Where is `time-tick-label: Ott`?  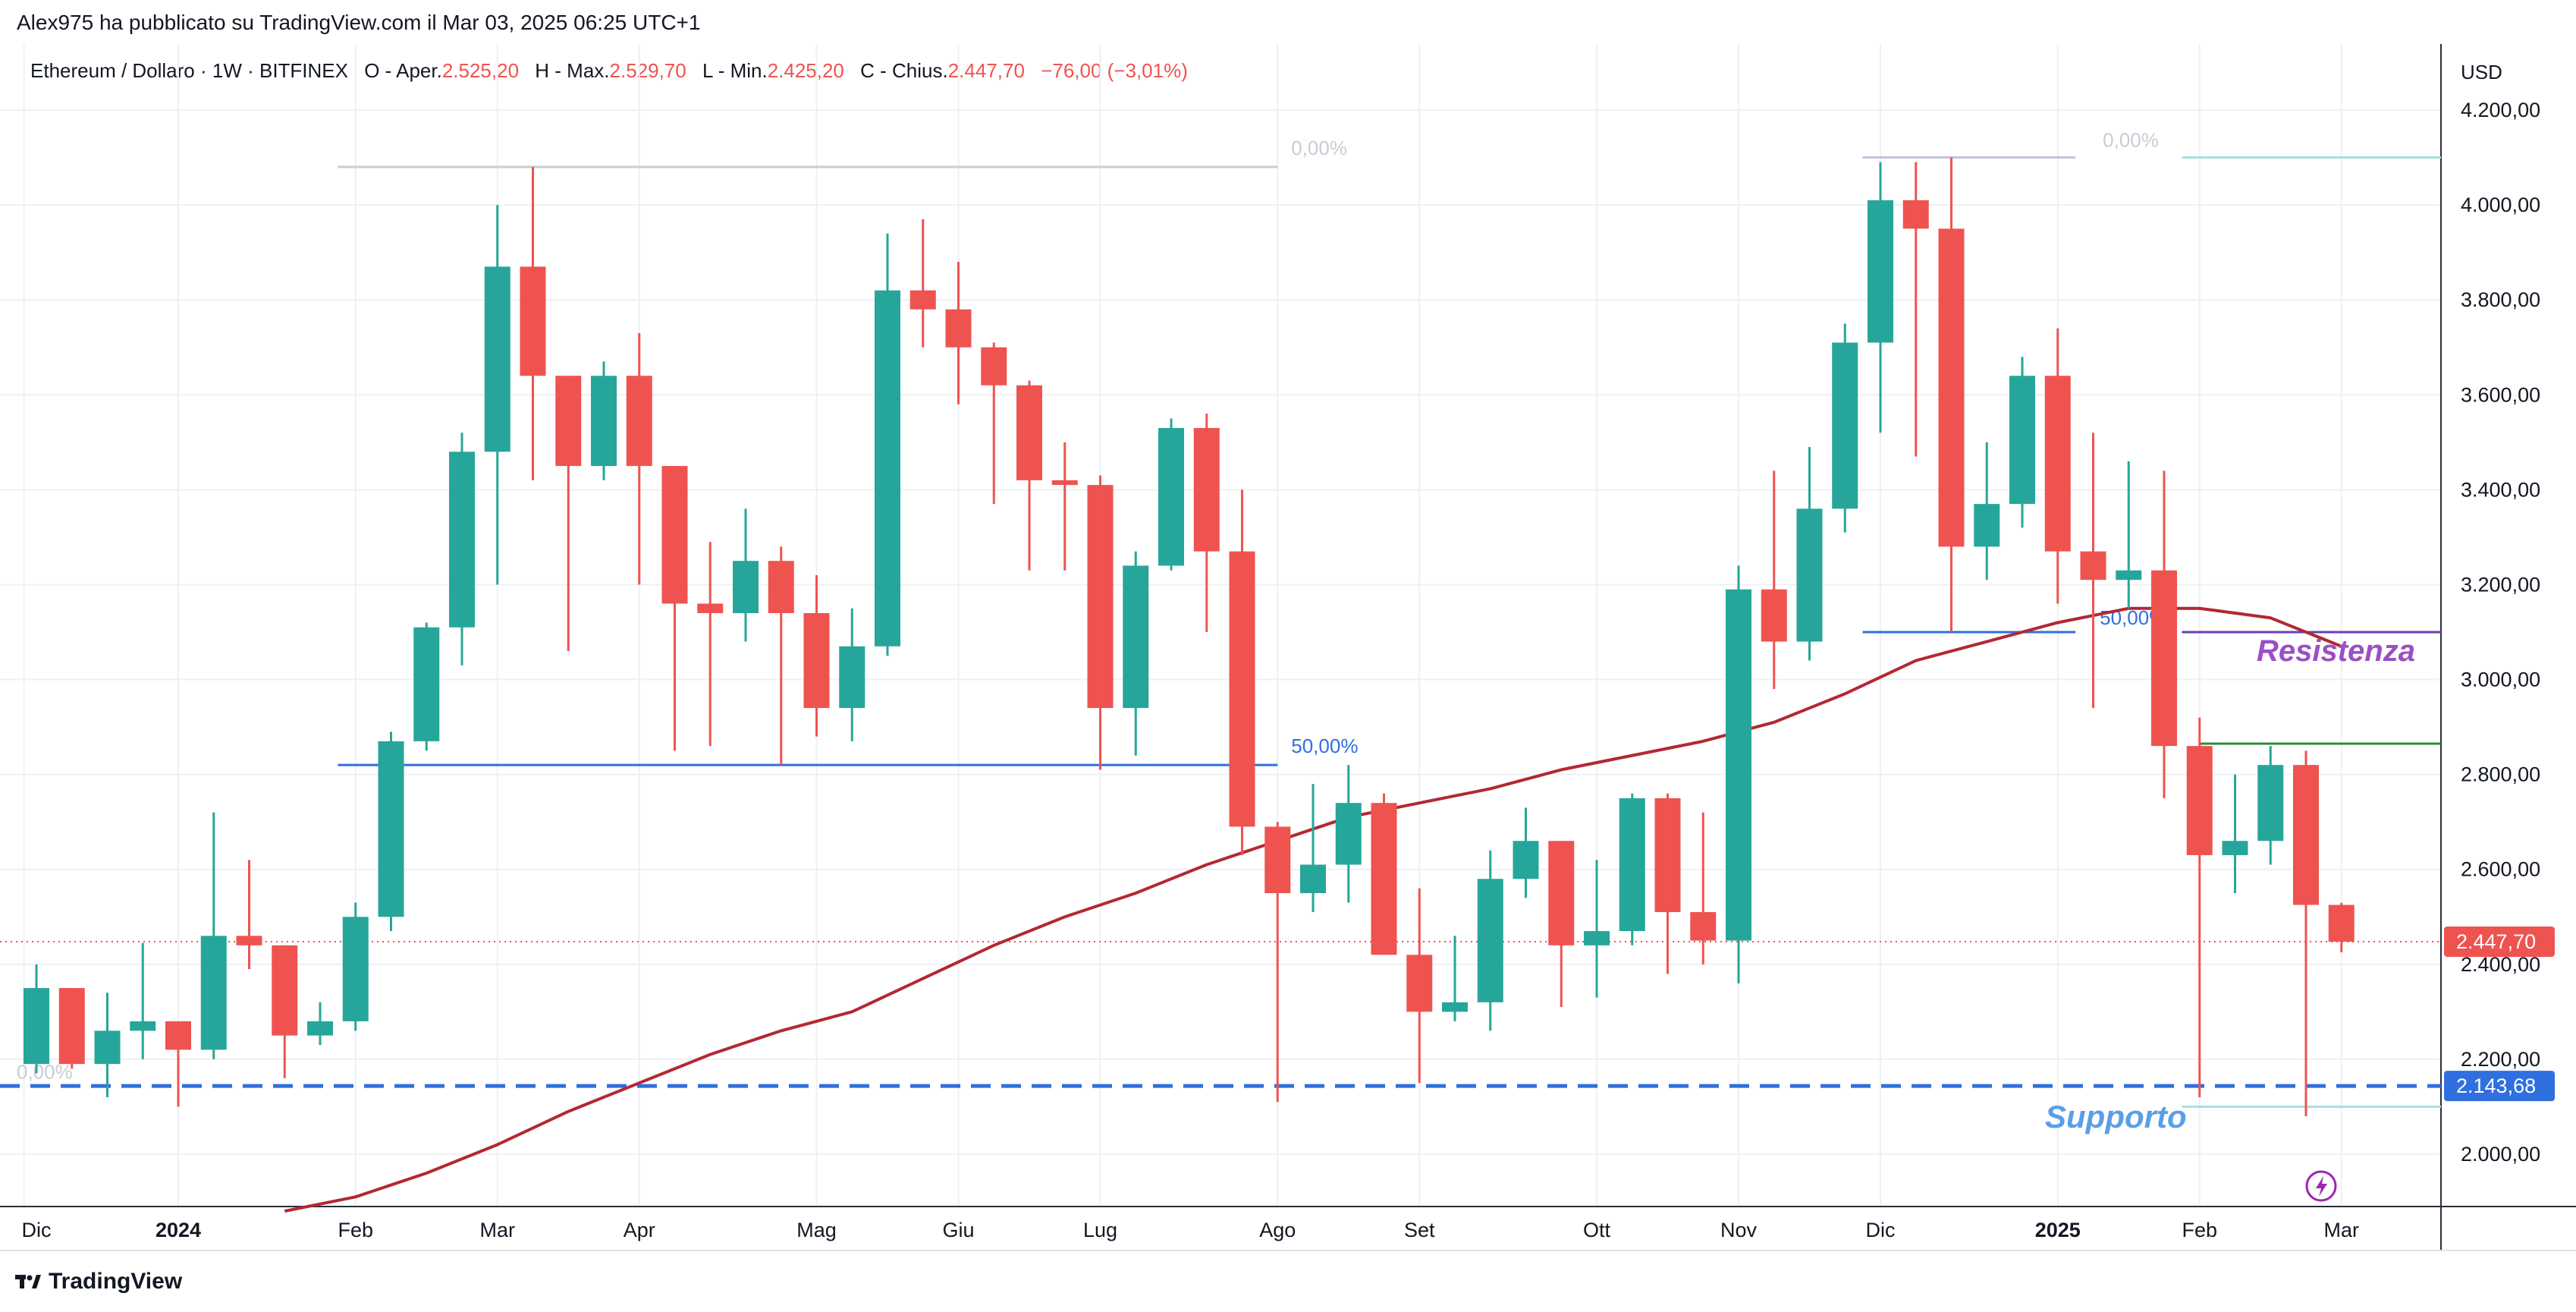
time-tick-label: Ott is located at coordinates (1597, 1230).